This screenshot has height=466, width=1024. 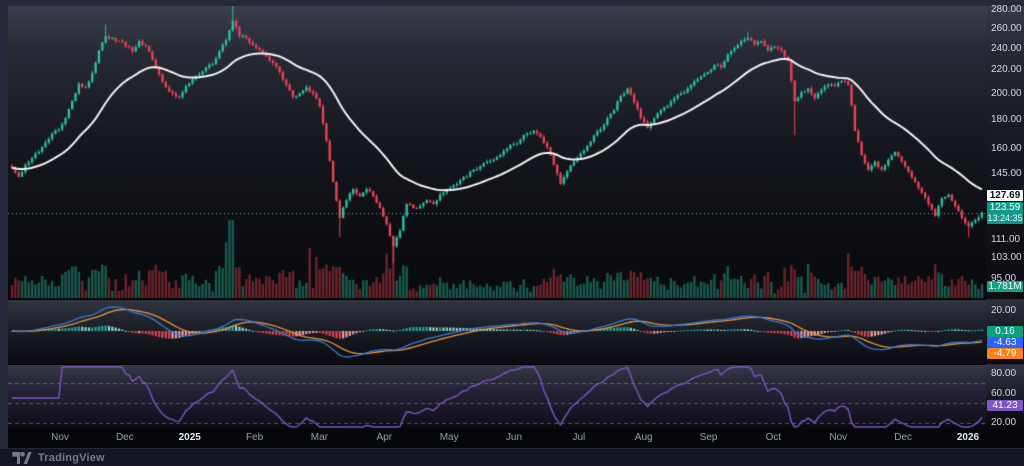 What do you see at coordinates (254, 437) in the screenshot?
I see `time-axis-month-label: Feb` at bounding box center [254, 437].